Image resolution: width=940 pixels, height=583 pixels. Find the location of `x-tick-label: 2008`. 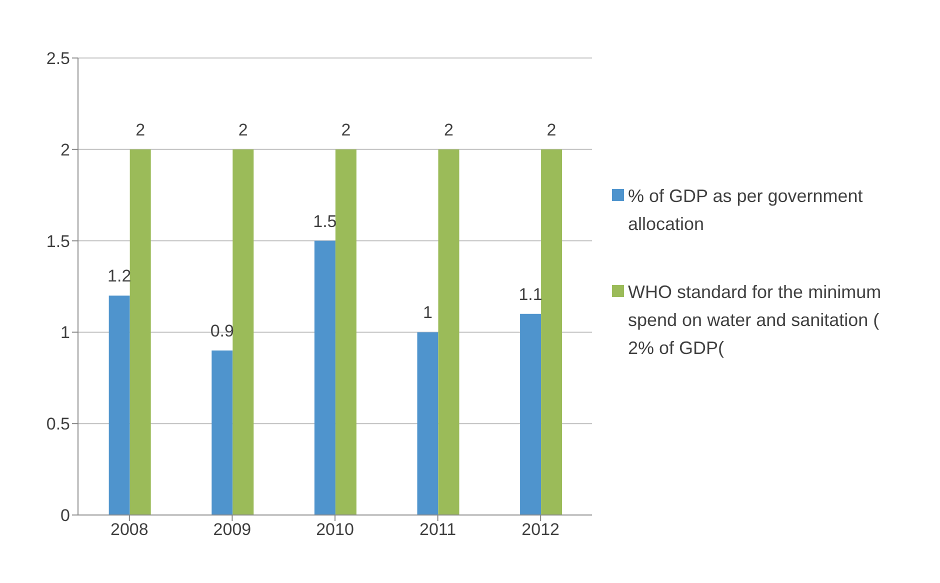

x-tick-label: 2008 is located at coordinates (129, 530).